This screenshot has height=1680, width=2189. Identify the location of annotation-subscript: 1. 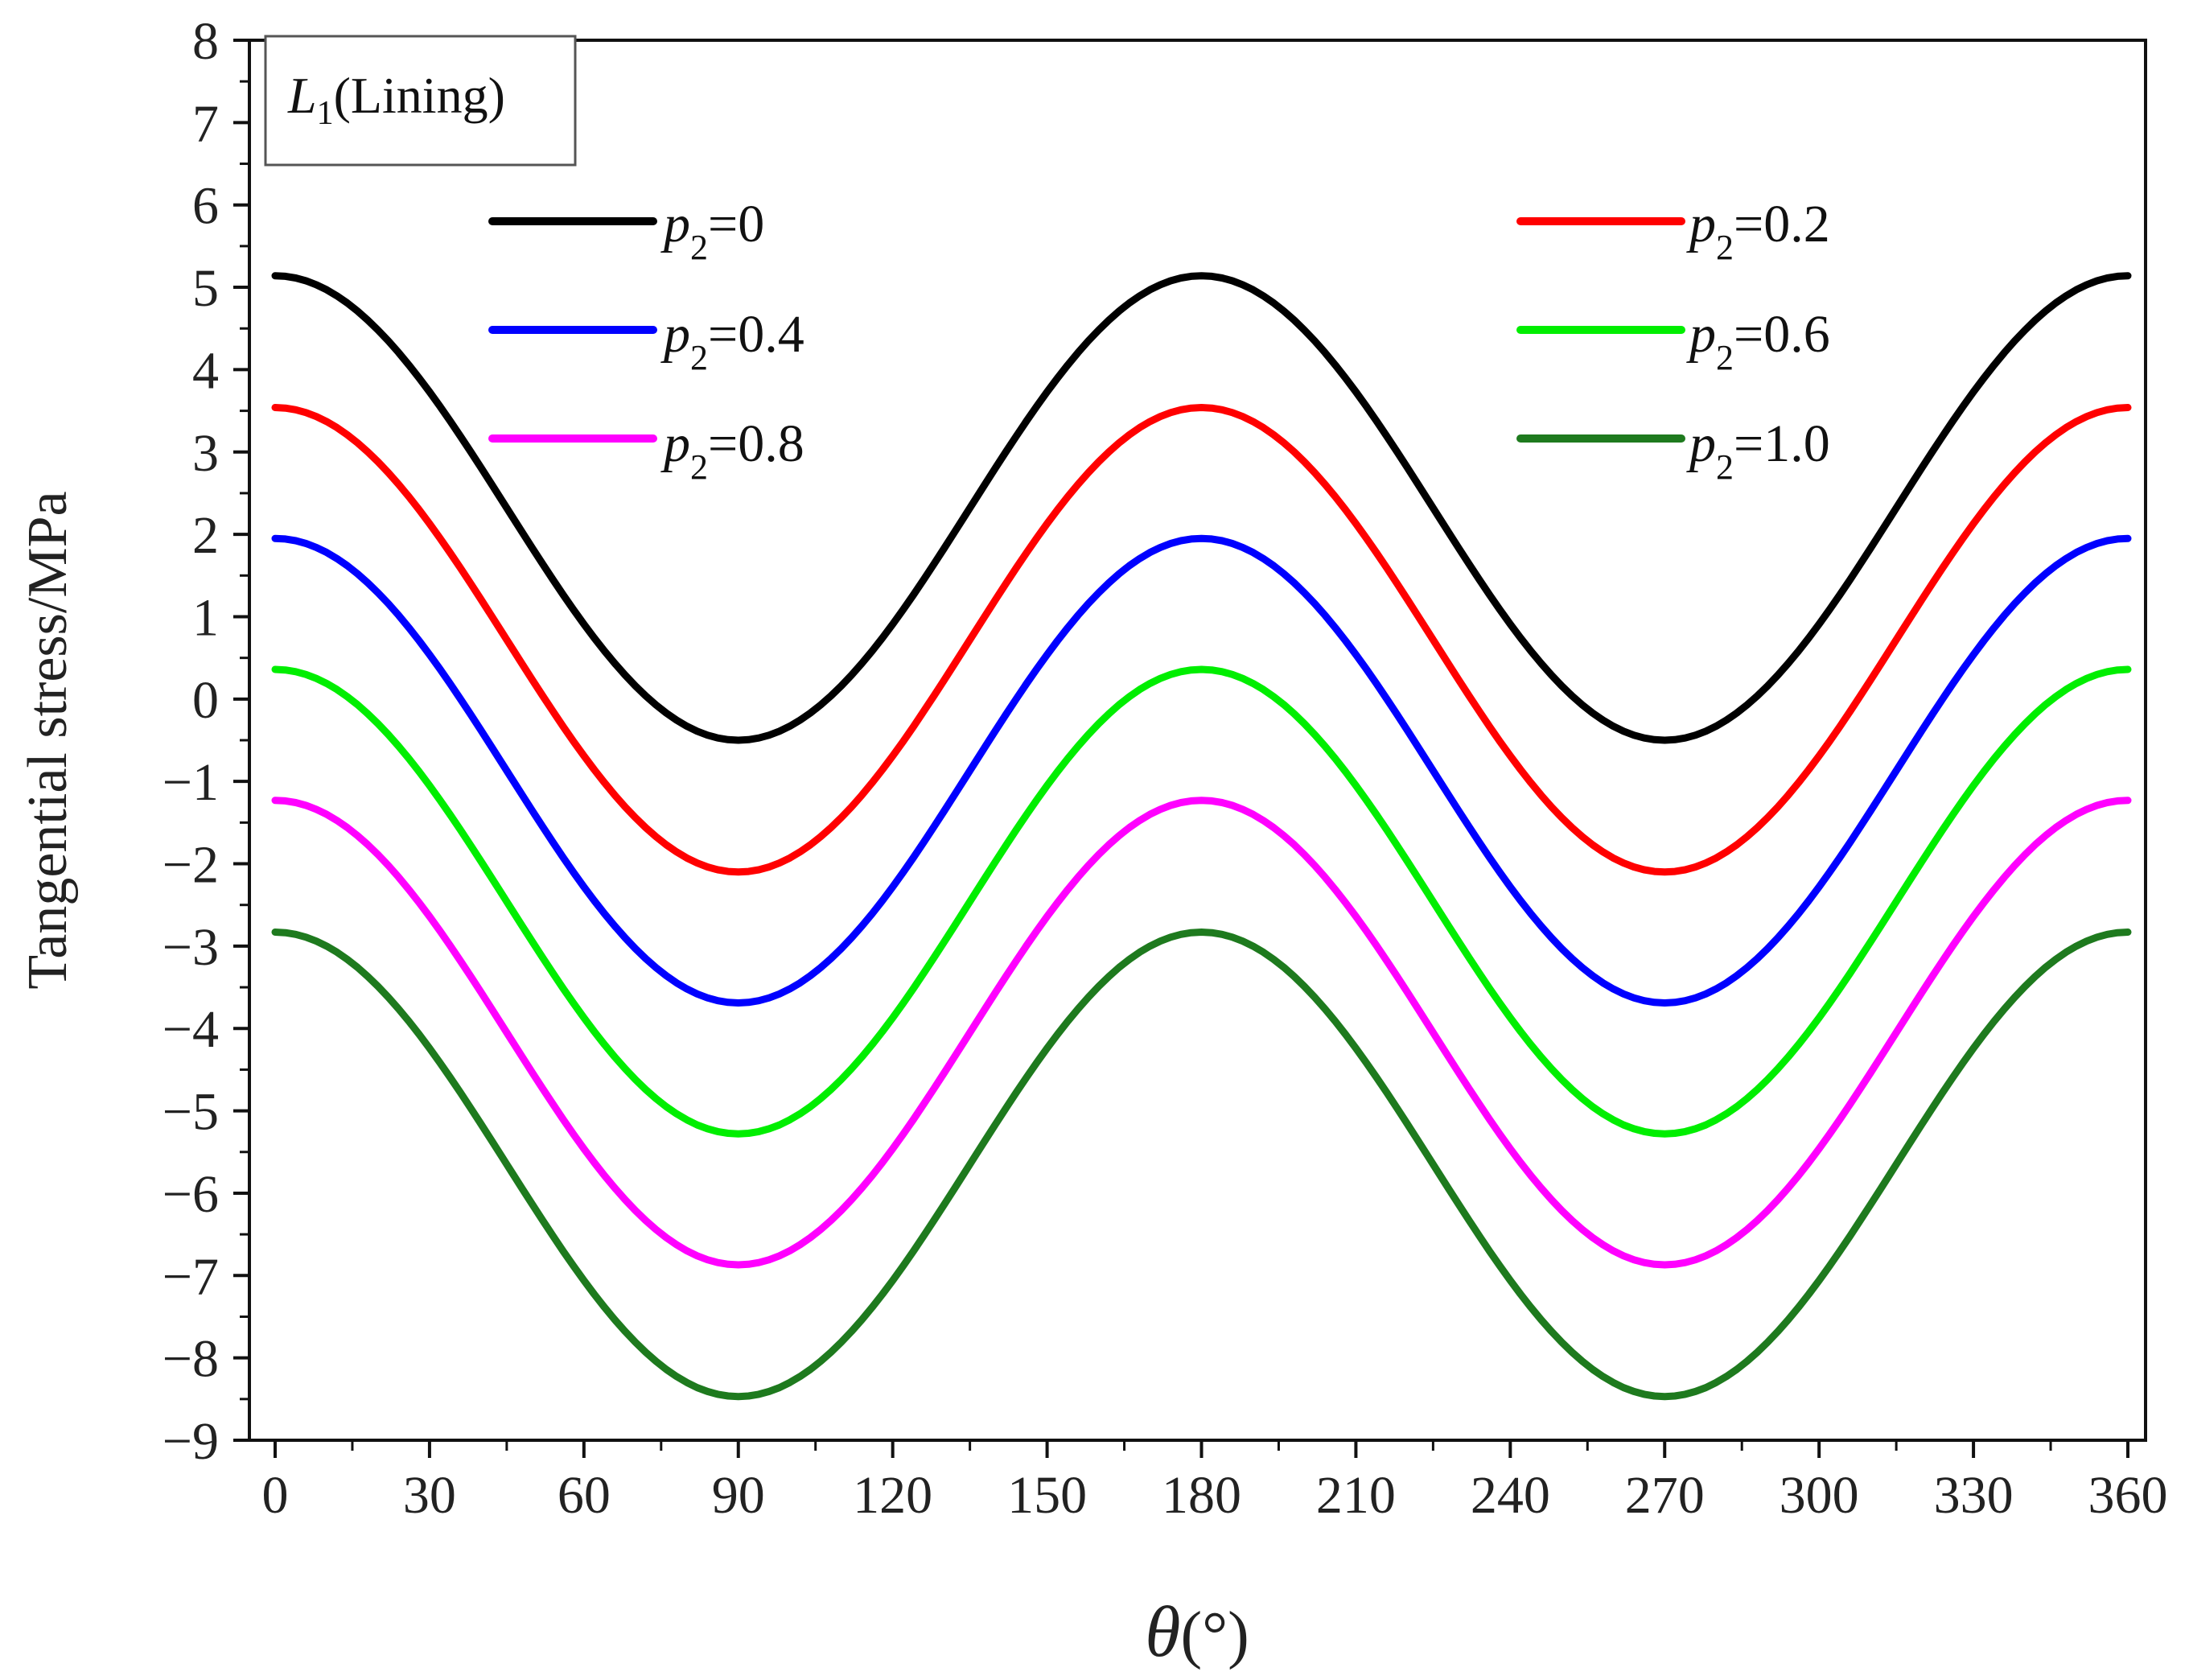
(326, 113).